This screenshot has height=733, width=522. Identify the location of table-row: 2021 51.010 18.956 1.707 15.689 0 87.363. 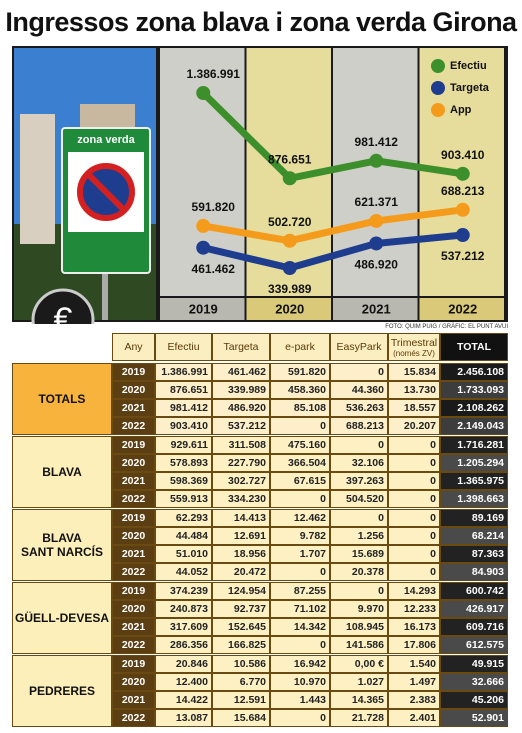
(310, 554).